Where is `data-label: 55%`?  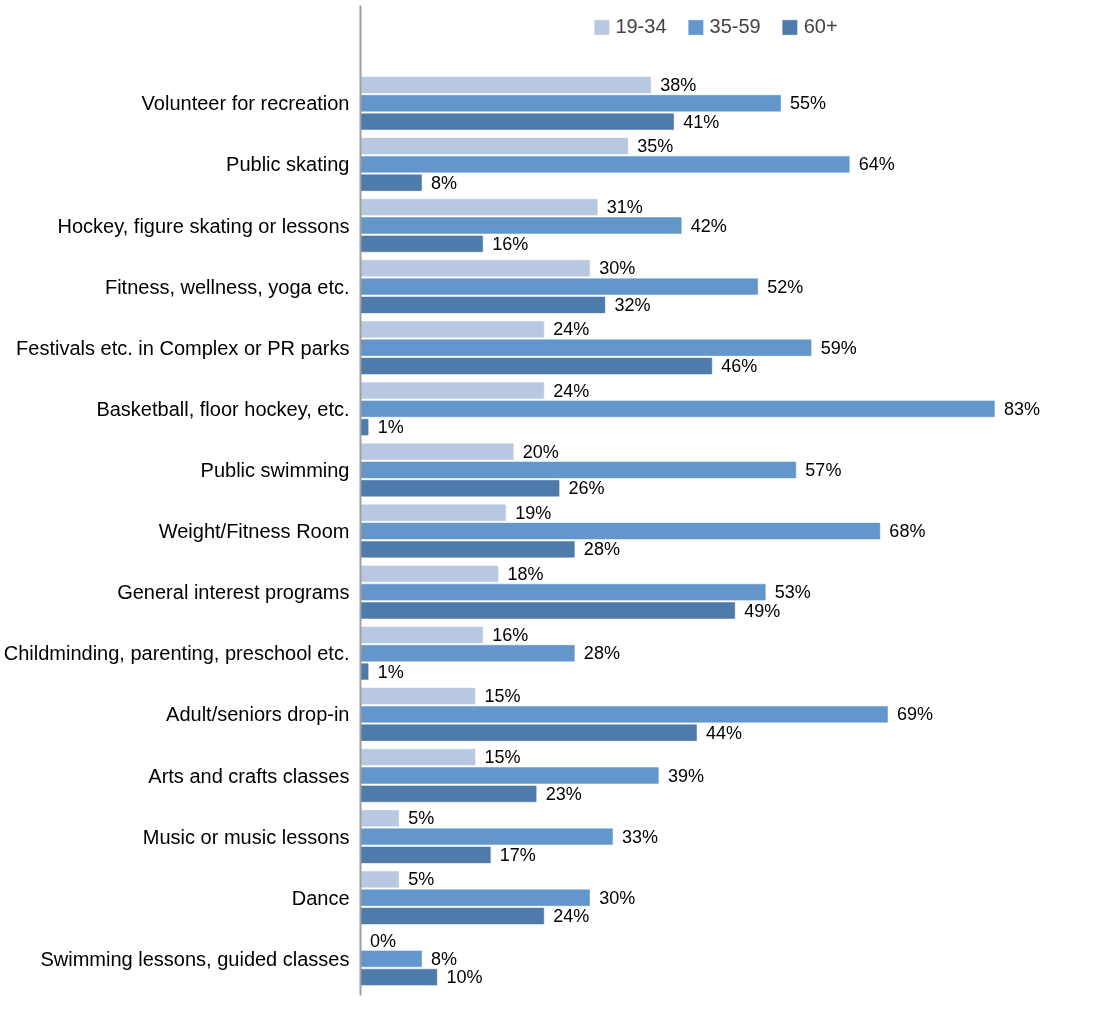 data-label: 55% is located at coordinates (808, 103).